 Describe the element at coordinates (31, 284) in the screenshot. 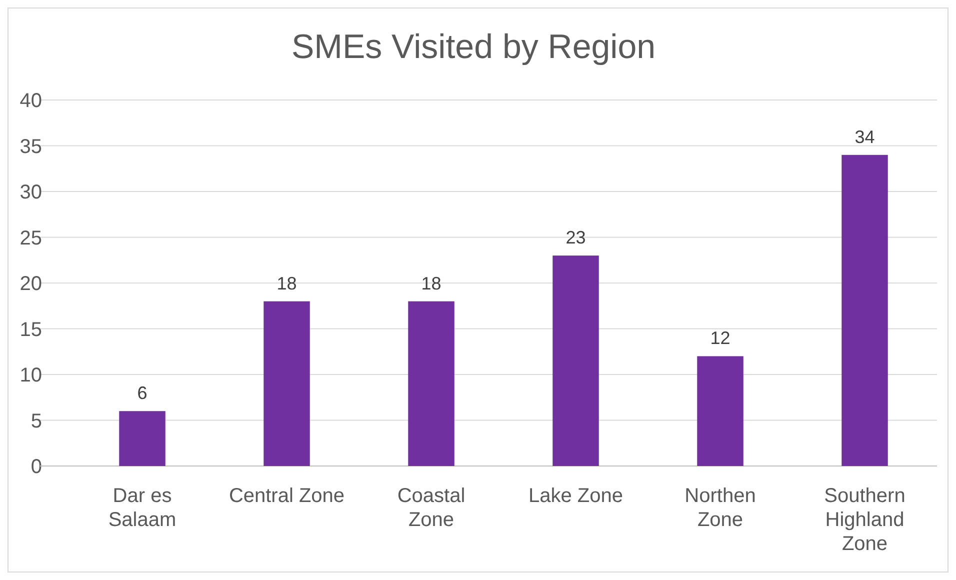

I see `y-tick-label: 20` at that location.